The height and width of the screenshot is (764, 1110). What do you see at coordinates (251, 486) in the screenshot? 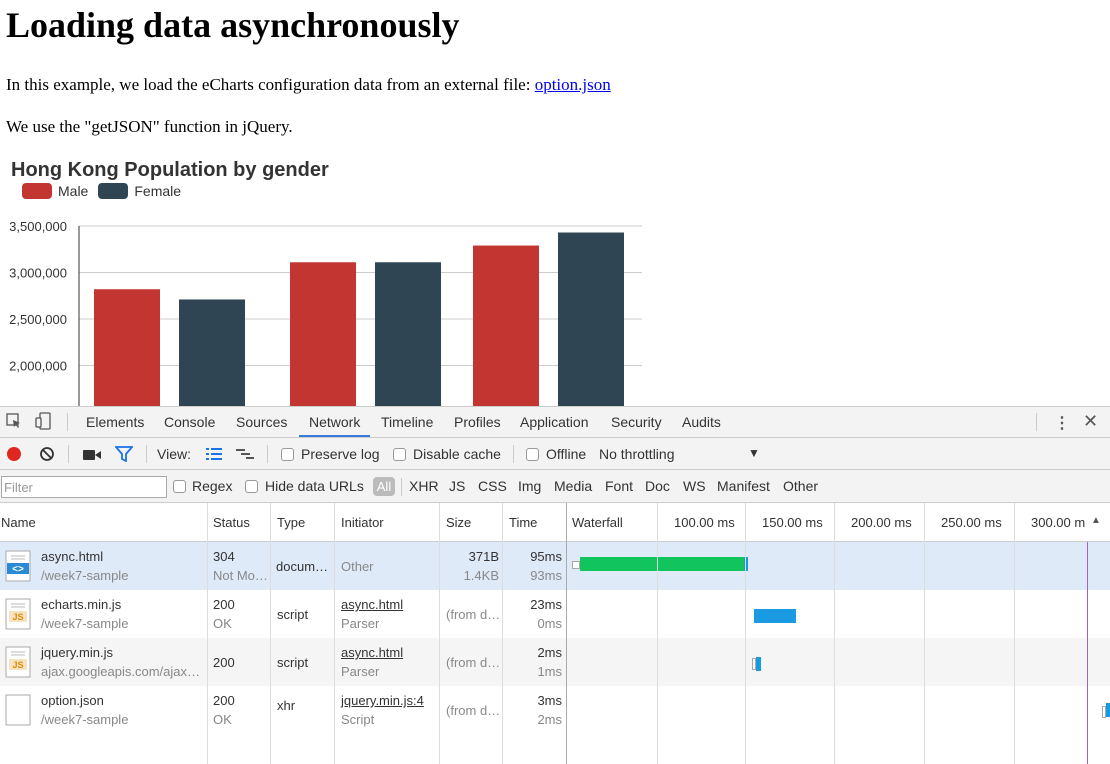
I see `hide-data-urls-checkbox` at bounding box center [251, 486].